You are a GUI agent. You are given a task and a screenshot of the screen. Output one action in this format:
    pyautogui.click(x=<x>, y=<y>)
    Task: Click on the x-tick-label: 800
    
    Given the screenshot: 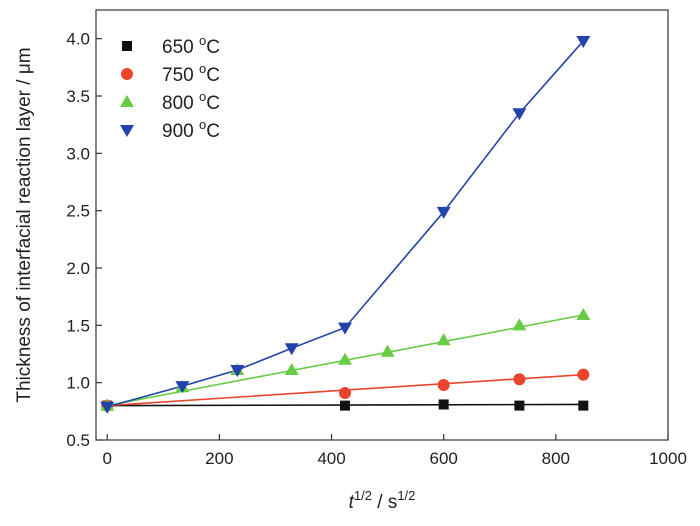 What is the action you would take?
    pyautogui.click(x=556, y=458)
    